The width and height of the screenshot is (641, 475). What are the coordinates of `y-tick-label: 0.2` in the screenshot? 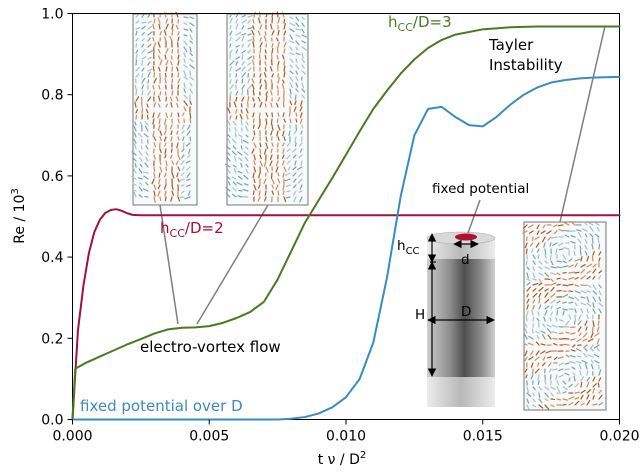 It's located at (52, 339).